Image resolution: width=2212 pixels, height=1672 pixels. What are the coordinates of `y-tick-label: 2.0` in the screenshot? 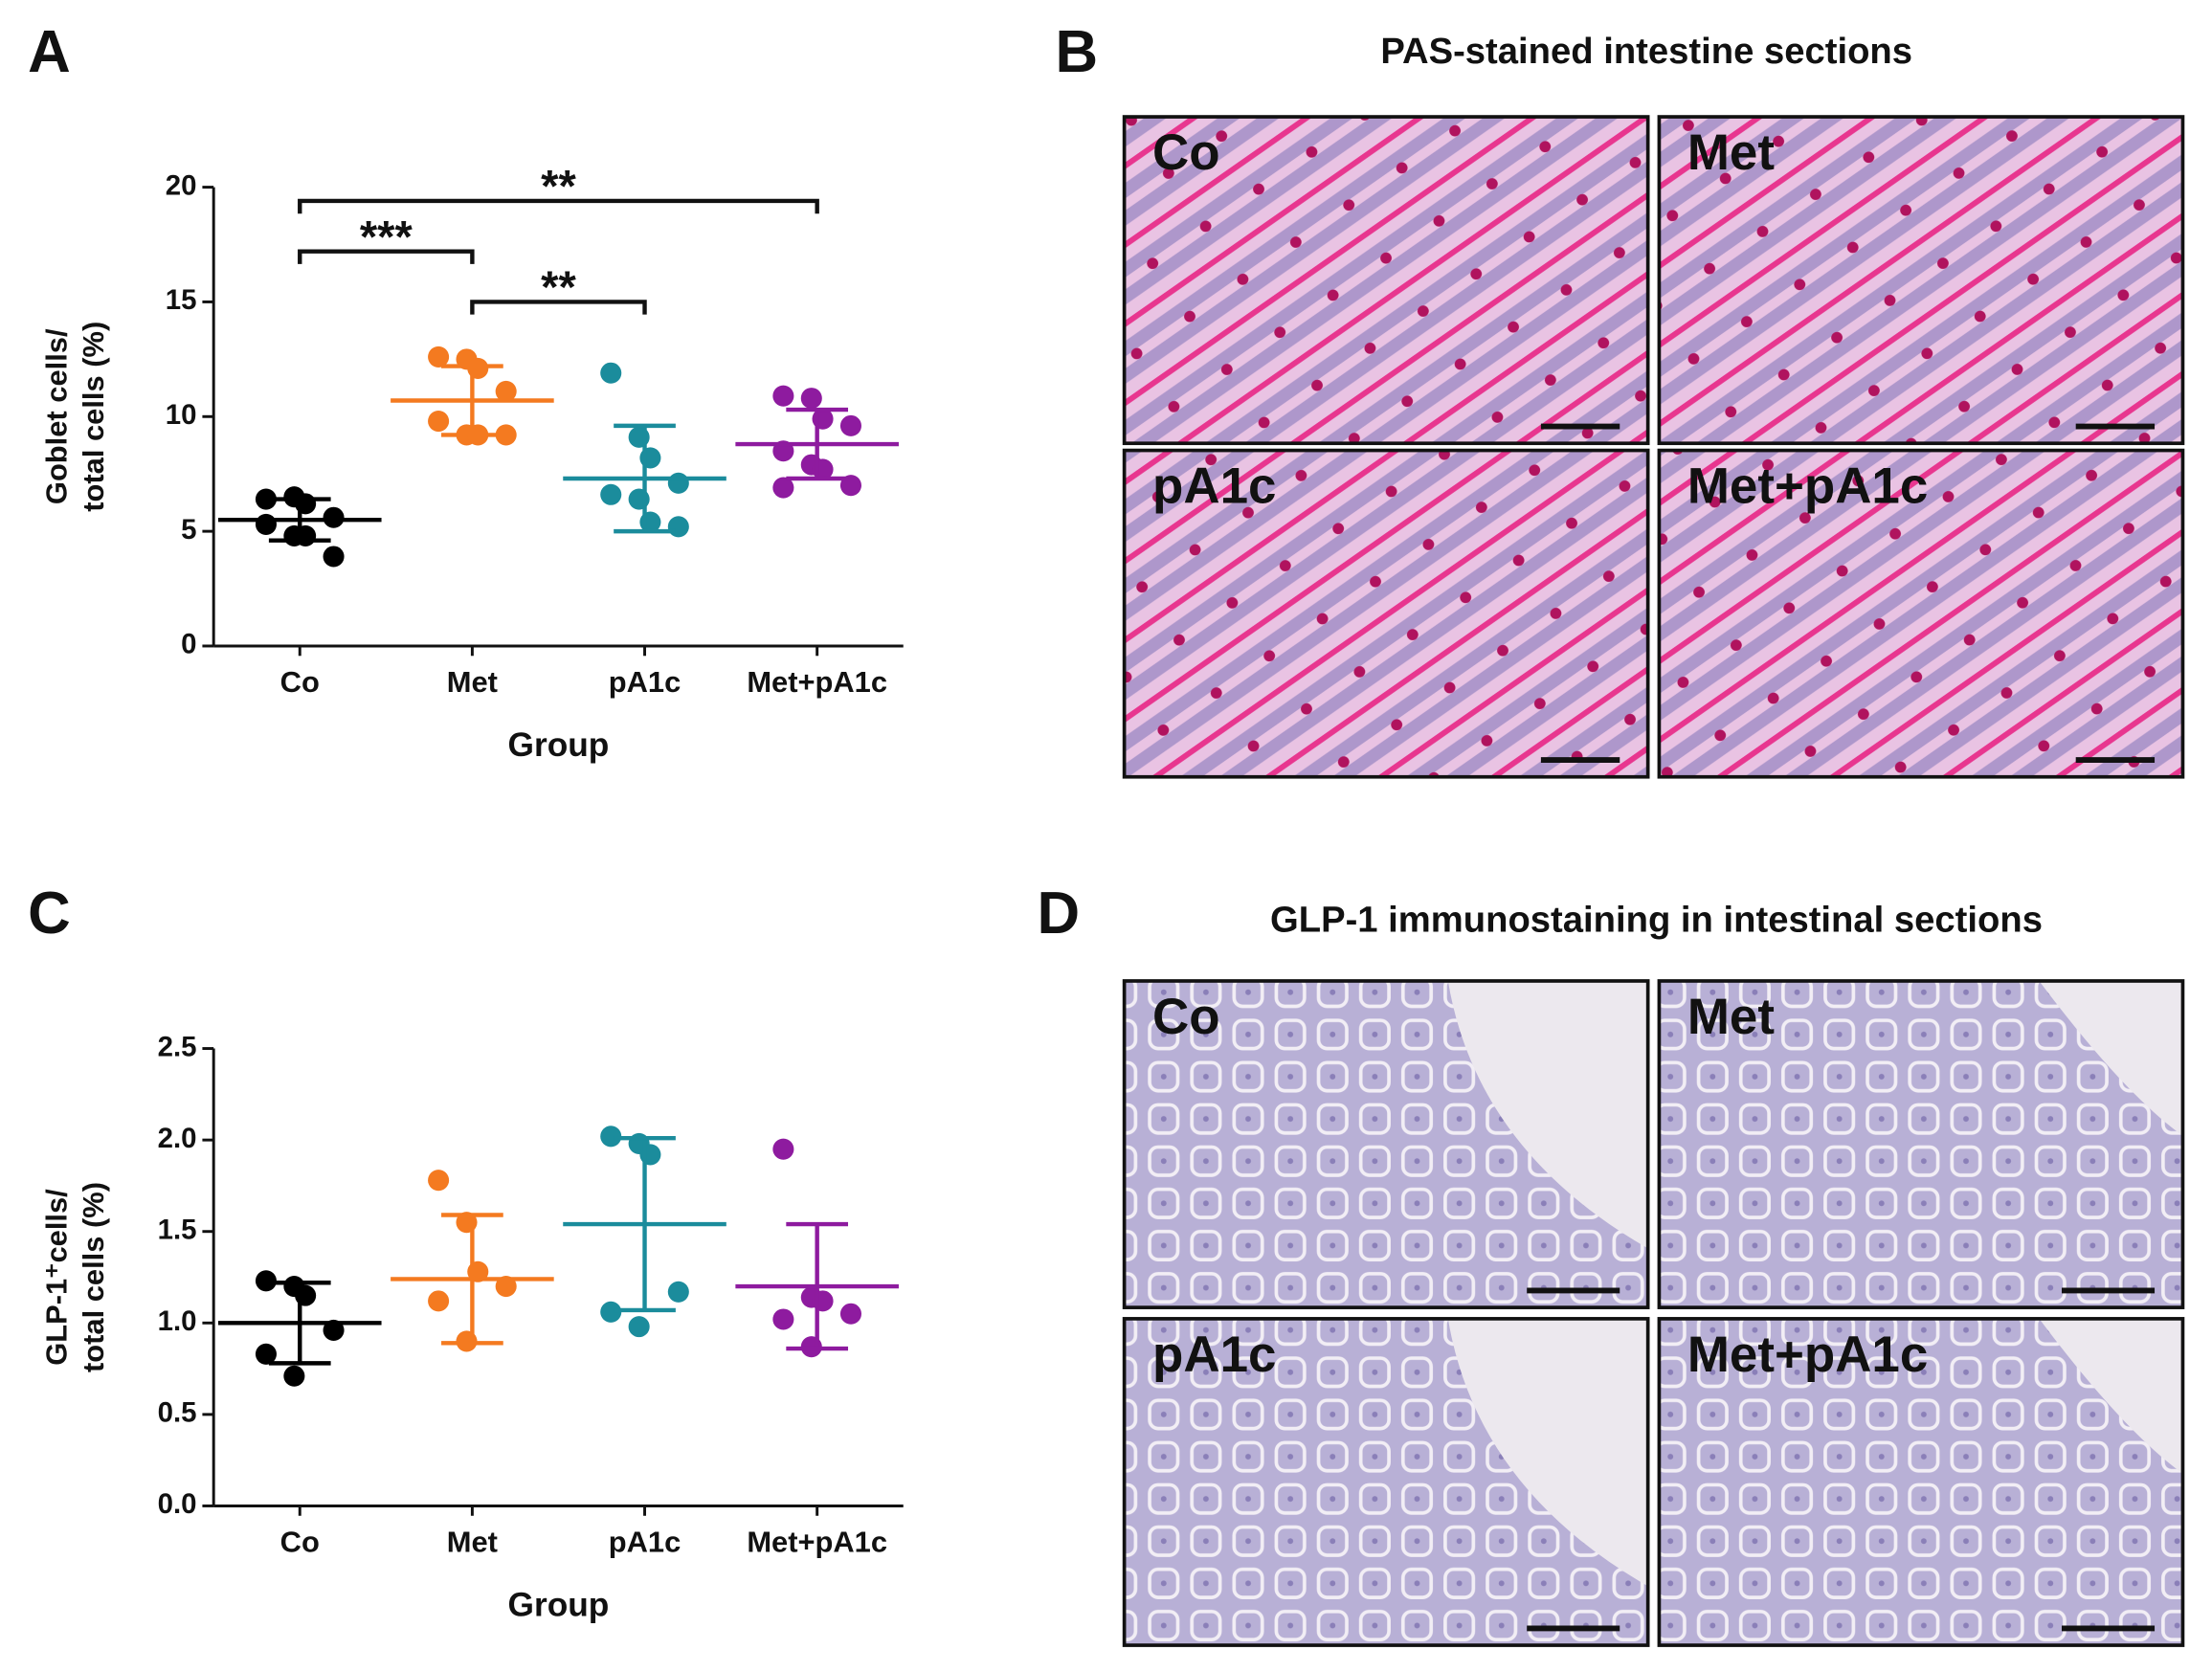 It's located at (177, 1138).